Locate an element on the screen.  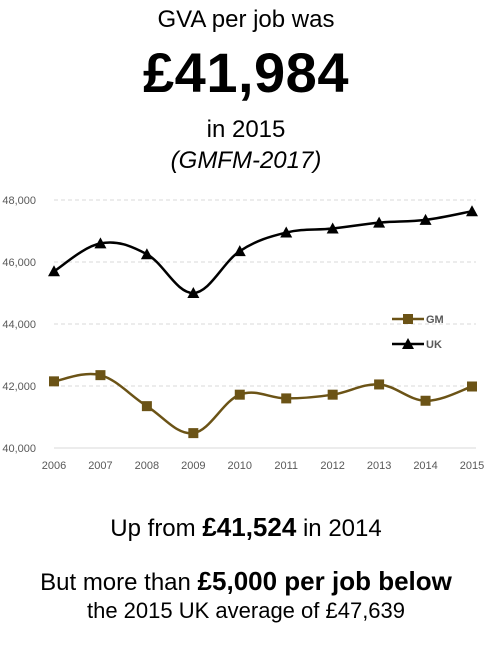
x-tick-label: 2011 is located at coordinates (286, 466).